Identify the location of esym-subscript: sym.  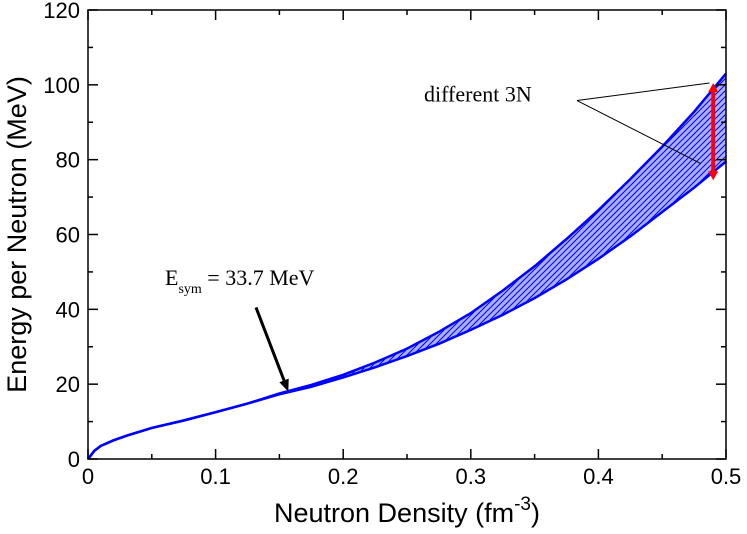
(189, 289).